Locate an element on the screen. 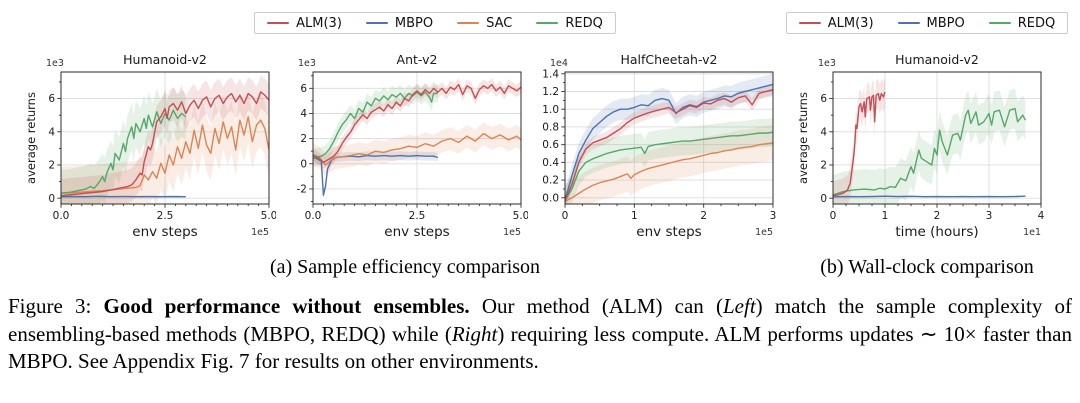 The width and height of the screenshot is (1080, 403). caption-segment: Our method (ALM) can ( is located at coordinates (596, 306).